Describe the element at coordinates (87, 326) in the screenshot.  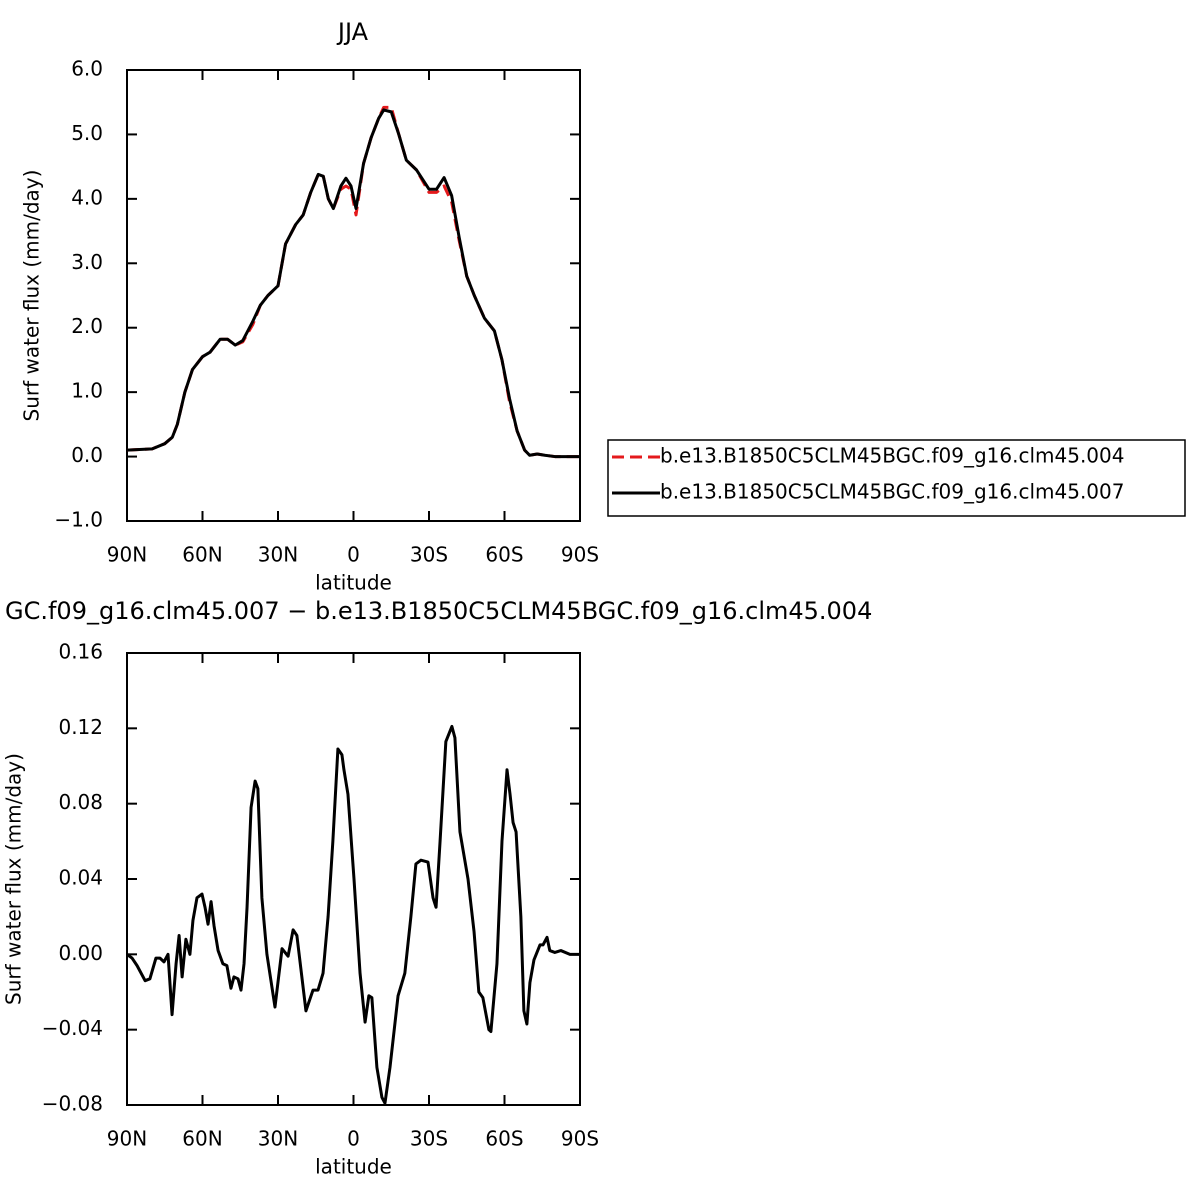
I see `y-tick-label: 2.0` at that location.